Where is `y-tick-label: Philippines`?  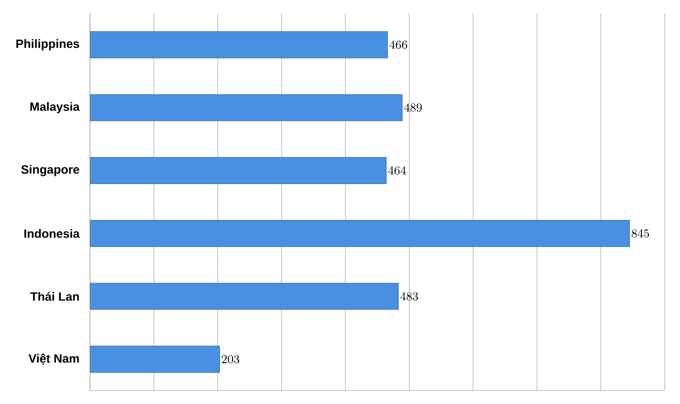
y-tick-label: Philippines is located at coordinates (48, 44).